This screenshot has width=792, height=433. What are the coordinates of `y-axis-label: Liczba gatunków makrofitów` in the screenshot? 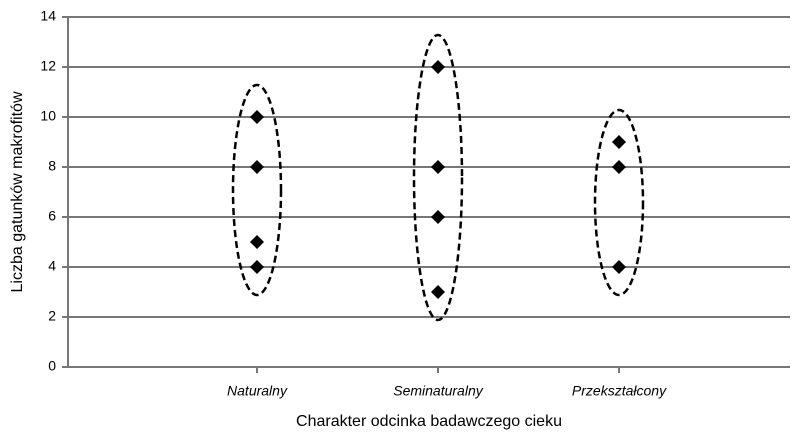 It's located at (17, 191).